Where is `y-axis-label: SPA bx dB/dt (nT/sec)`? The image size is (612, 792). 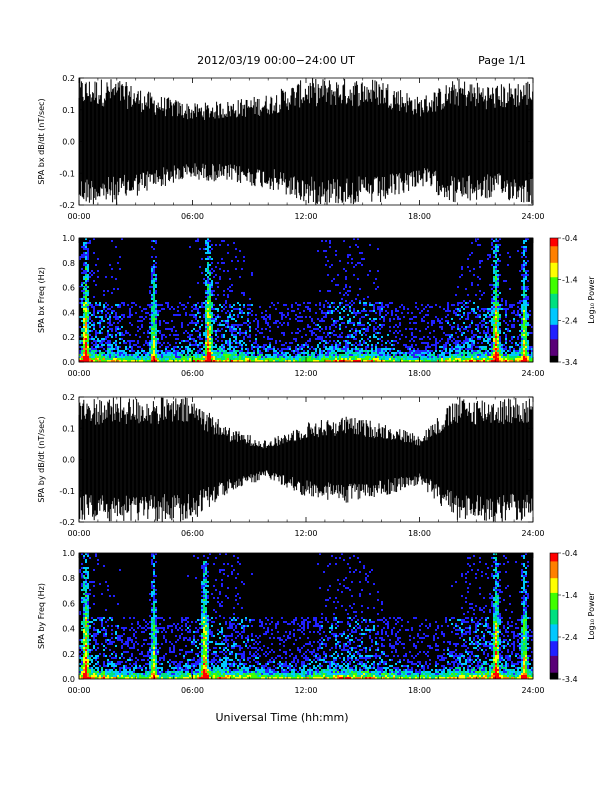 y-axis-label: SPA bx dB/dt (nT/sec) is located at coordinates (41, 141).